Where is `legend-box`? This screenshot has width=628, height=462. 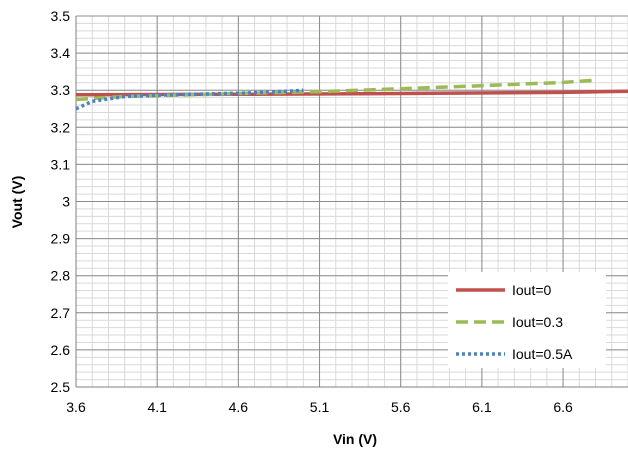
legend-box is located at coordinates (527, 320).